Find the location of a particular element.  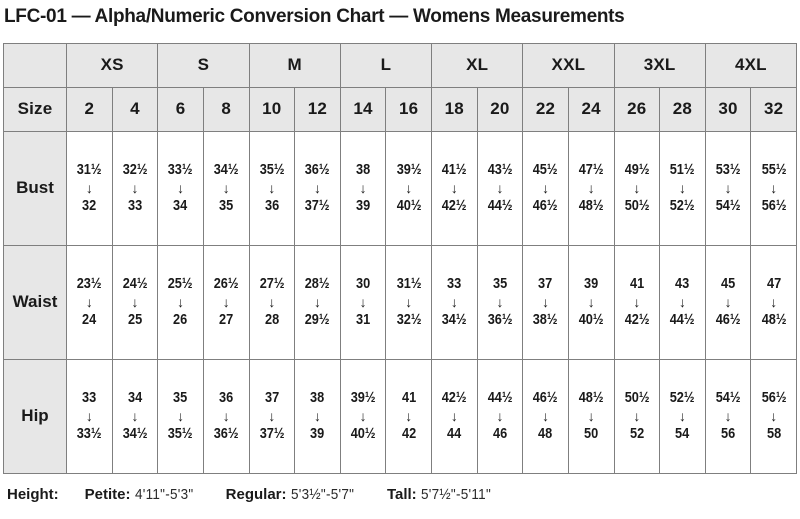

range-to-value: 48 is located at coordinates (545, 434).